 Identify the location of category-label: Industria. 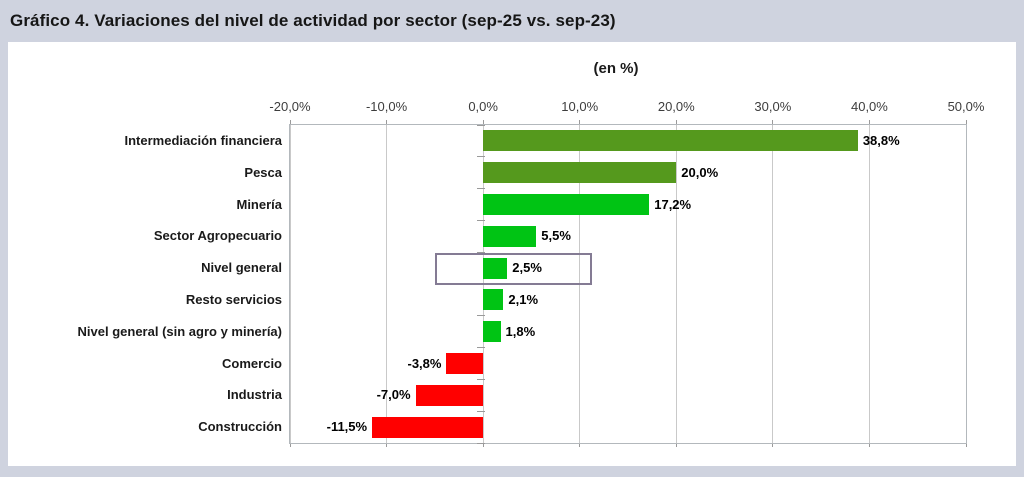
(254, 395).